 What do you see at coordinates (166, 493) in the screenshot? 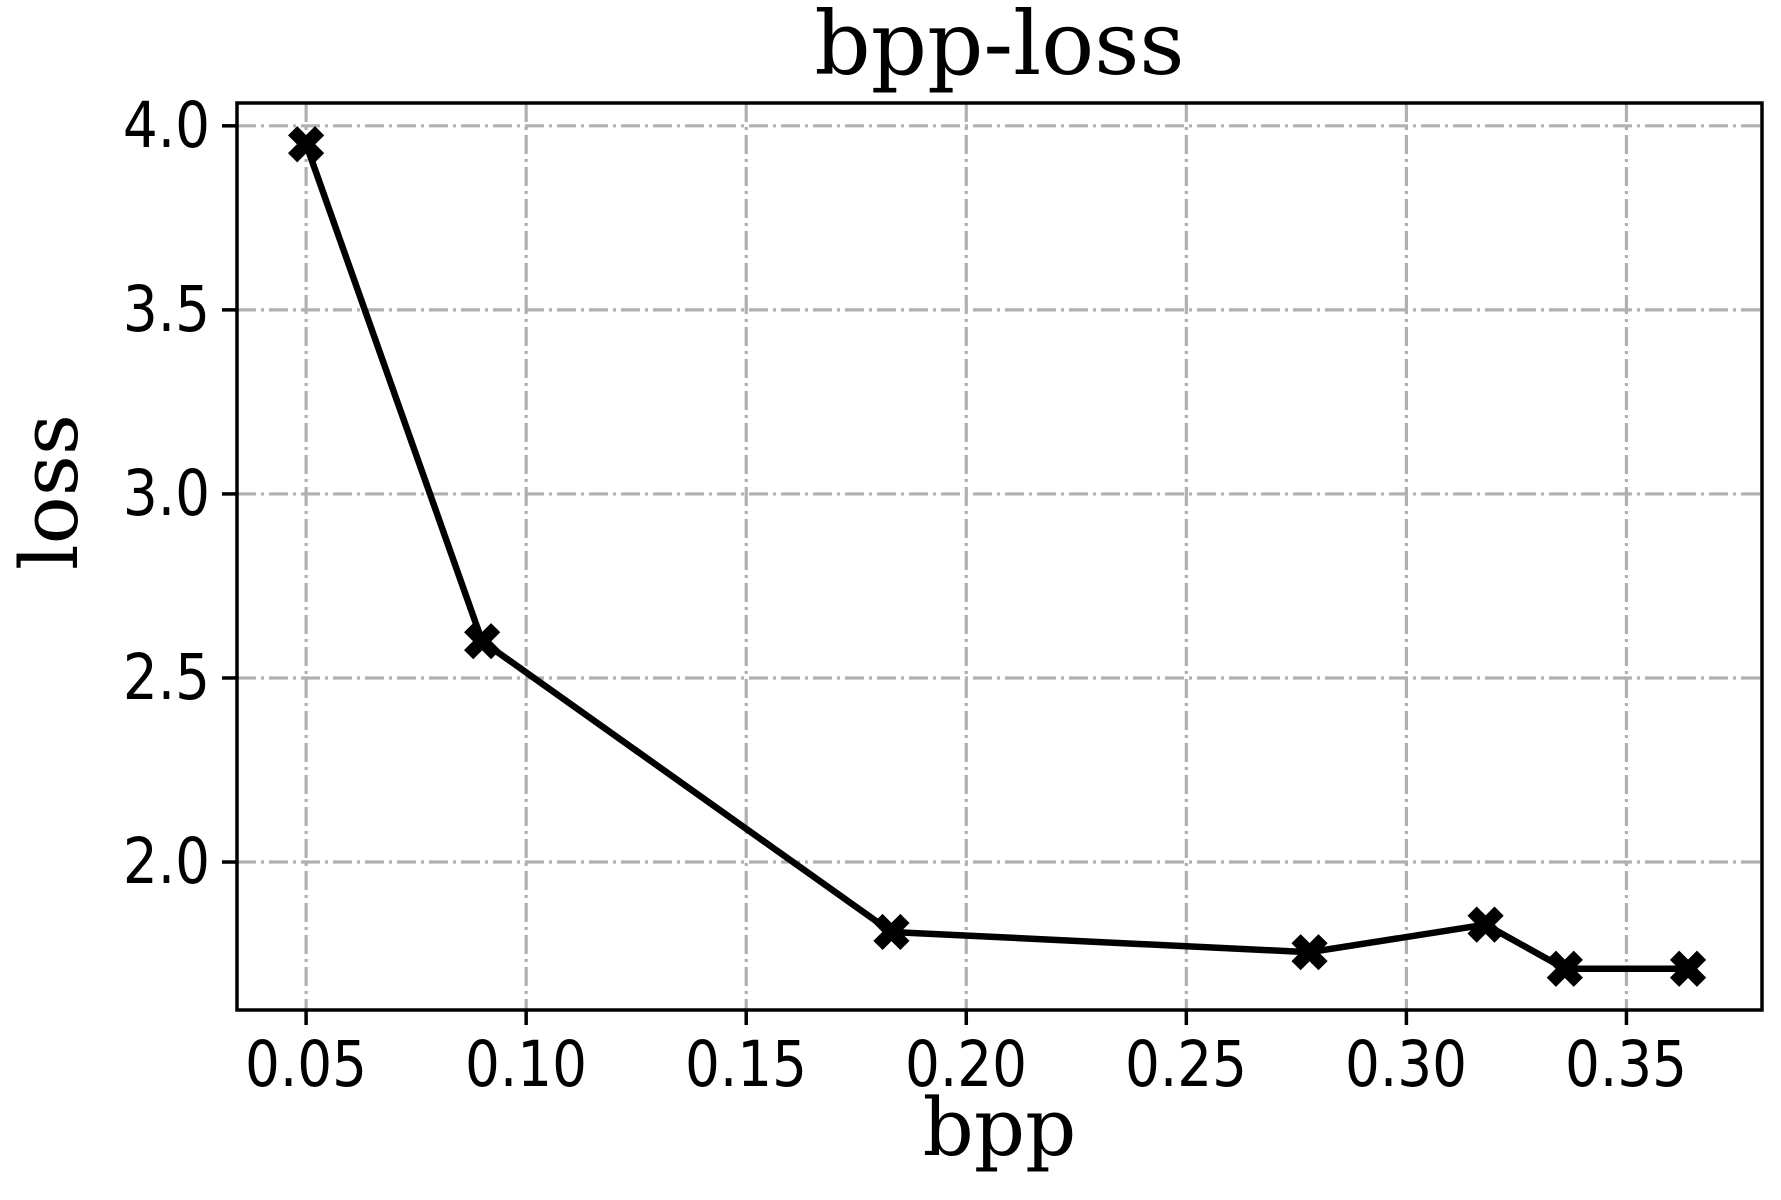
I see `y-tick-label: 3.0` at bounding box center [166, 493].